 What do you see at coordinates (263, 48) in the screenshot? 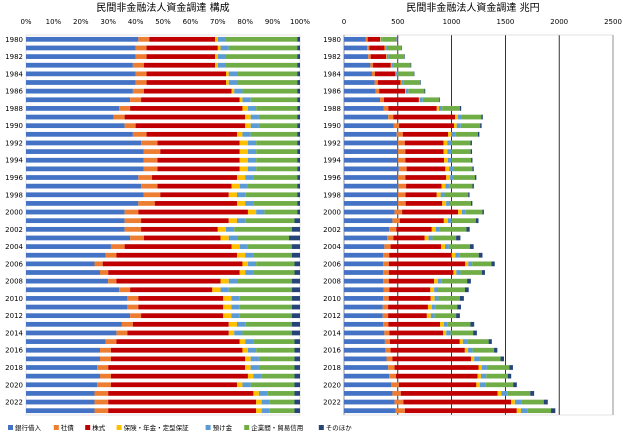
I see `left-bar-segment-1981-s5` at bounding box center [263, 48].